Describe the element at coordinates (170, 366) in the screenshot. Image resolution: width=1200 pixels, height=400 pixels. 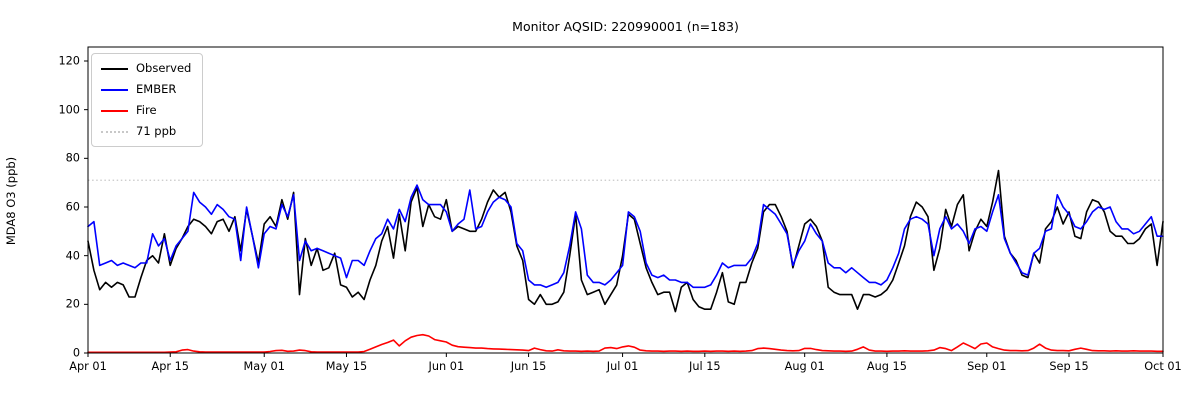
I see `x-tick-label: Apr 15` at that location.